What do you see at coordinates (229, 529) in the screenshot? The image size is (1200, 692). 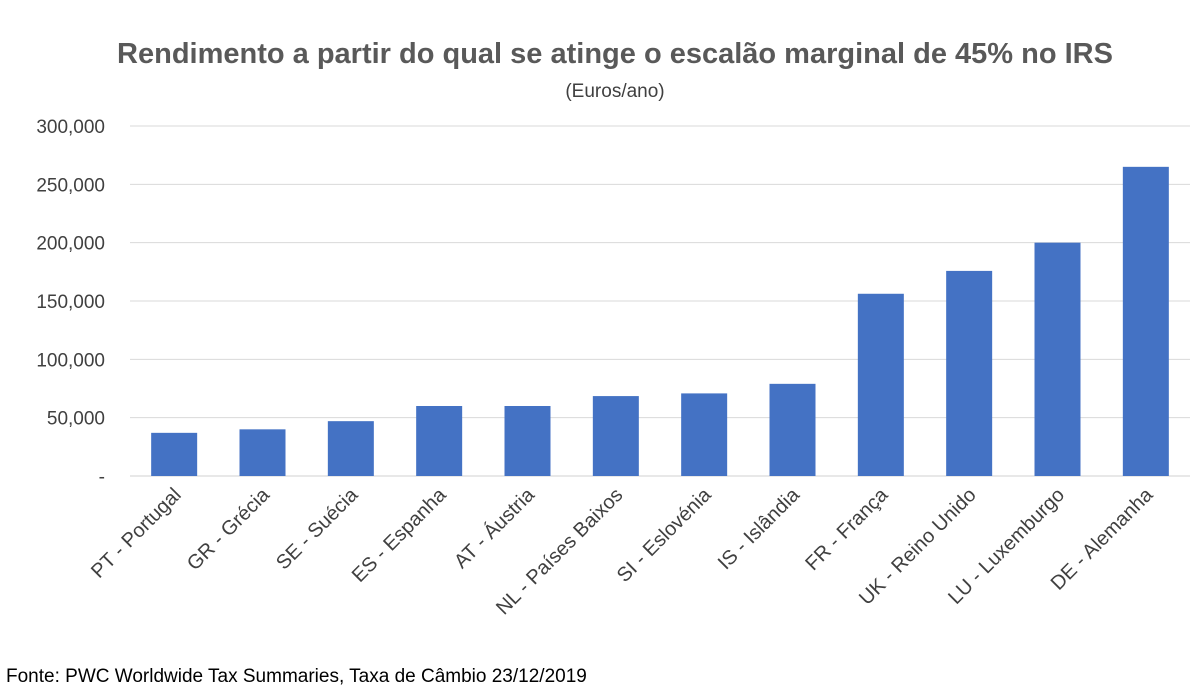 I see `x-tick-label: GR - Grécia` at bounding box center [229, 529].